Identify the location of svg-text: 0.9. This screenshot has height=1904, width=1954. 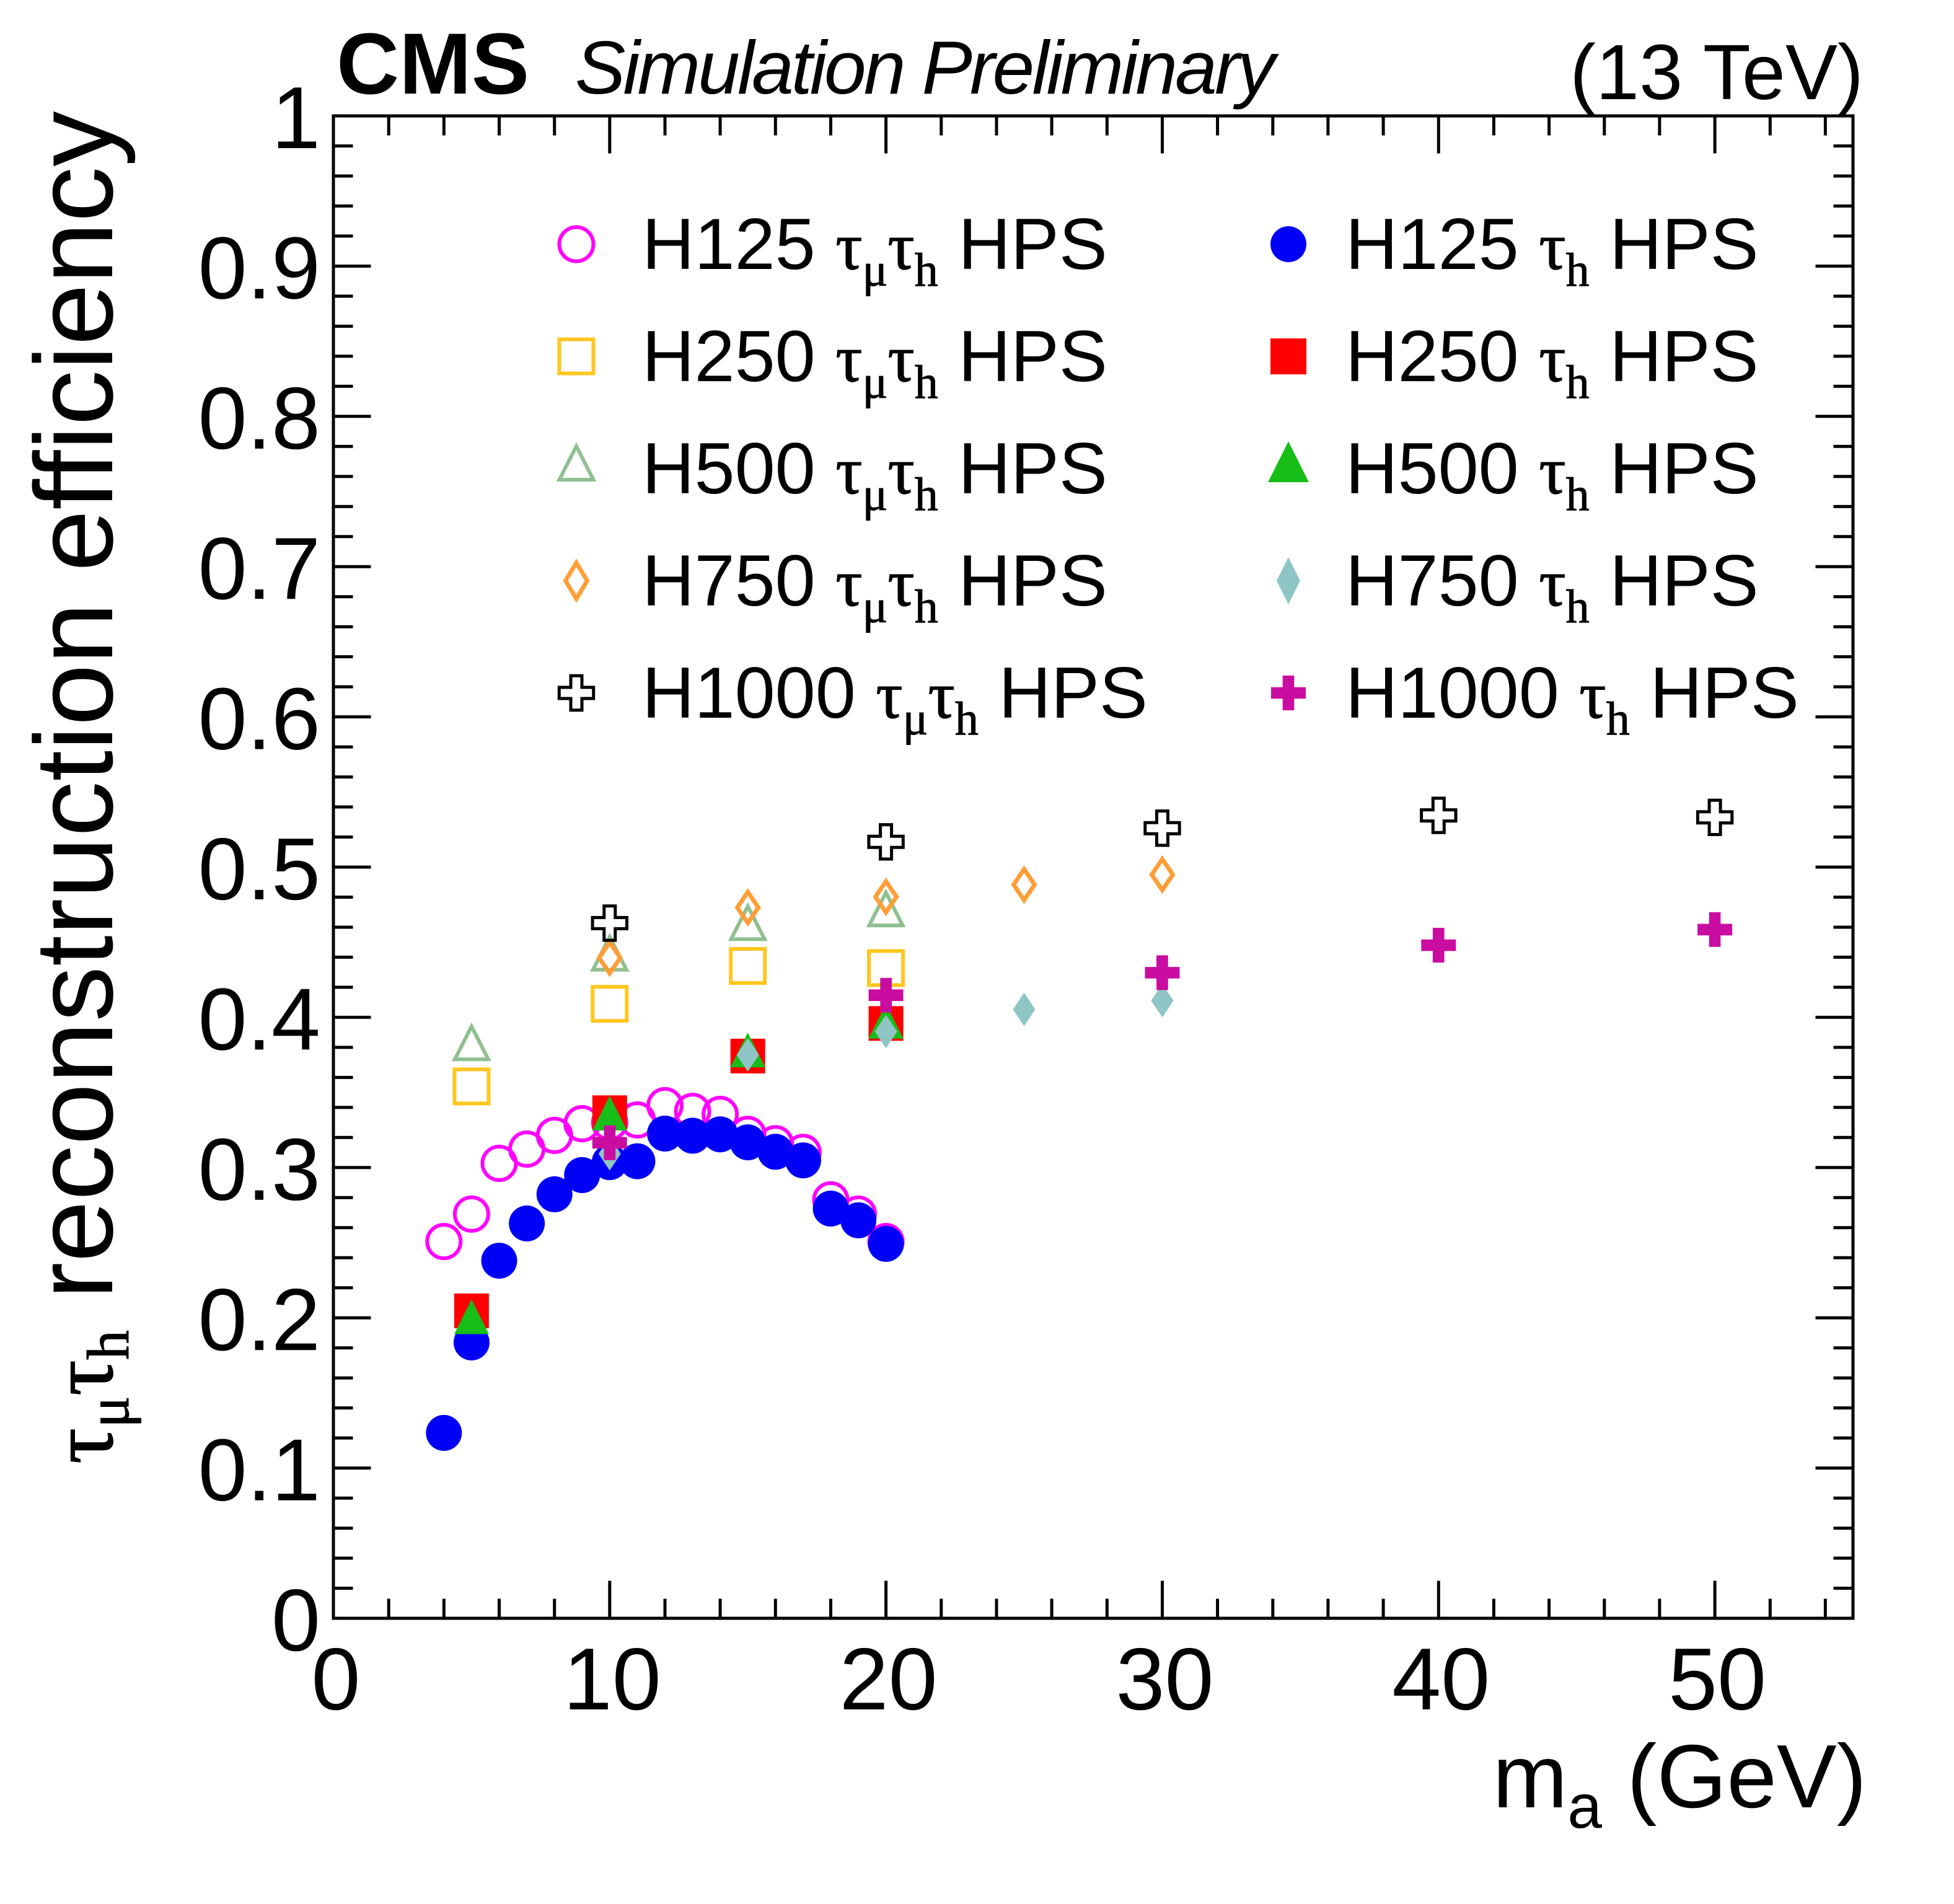
(259, 268).